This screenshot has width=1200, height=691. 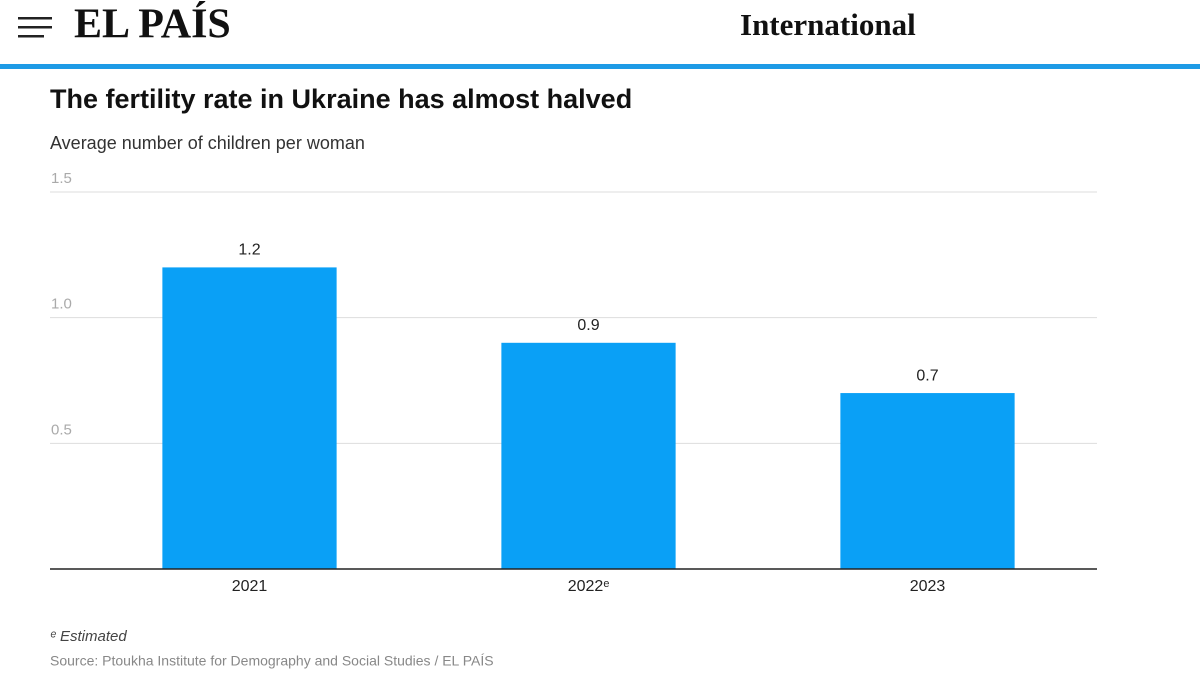 What do you see at coordinates (61, 178) in the screenshot?
I see `y-tick-label: 1.5` at bounding box center [61, 178].